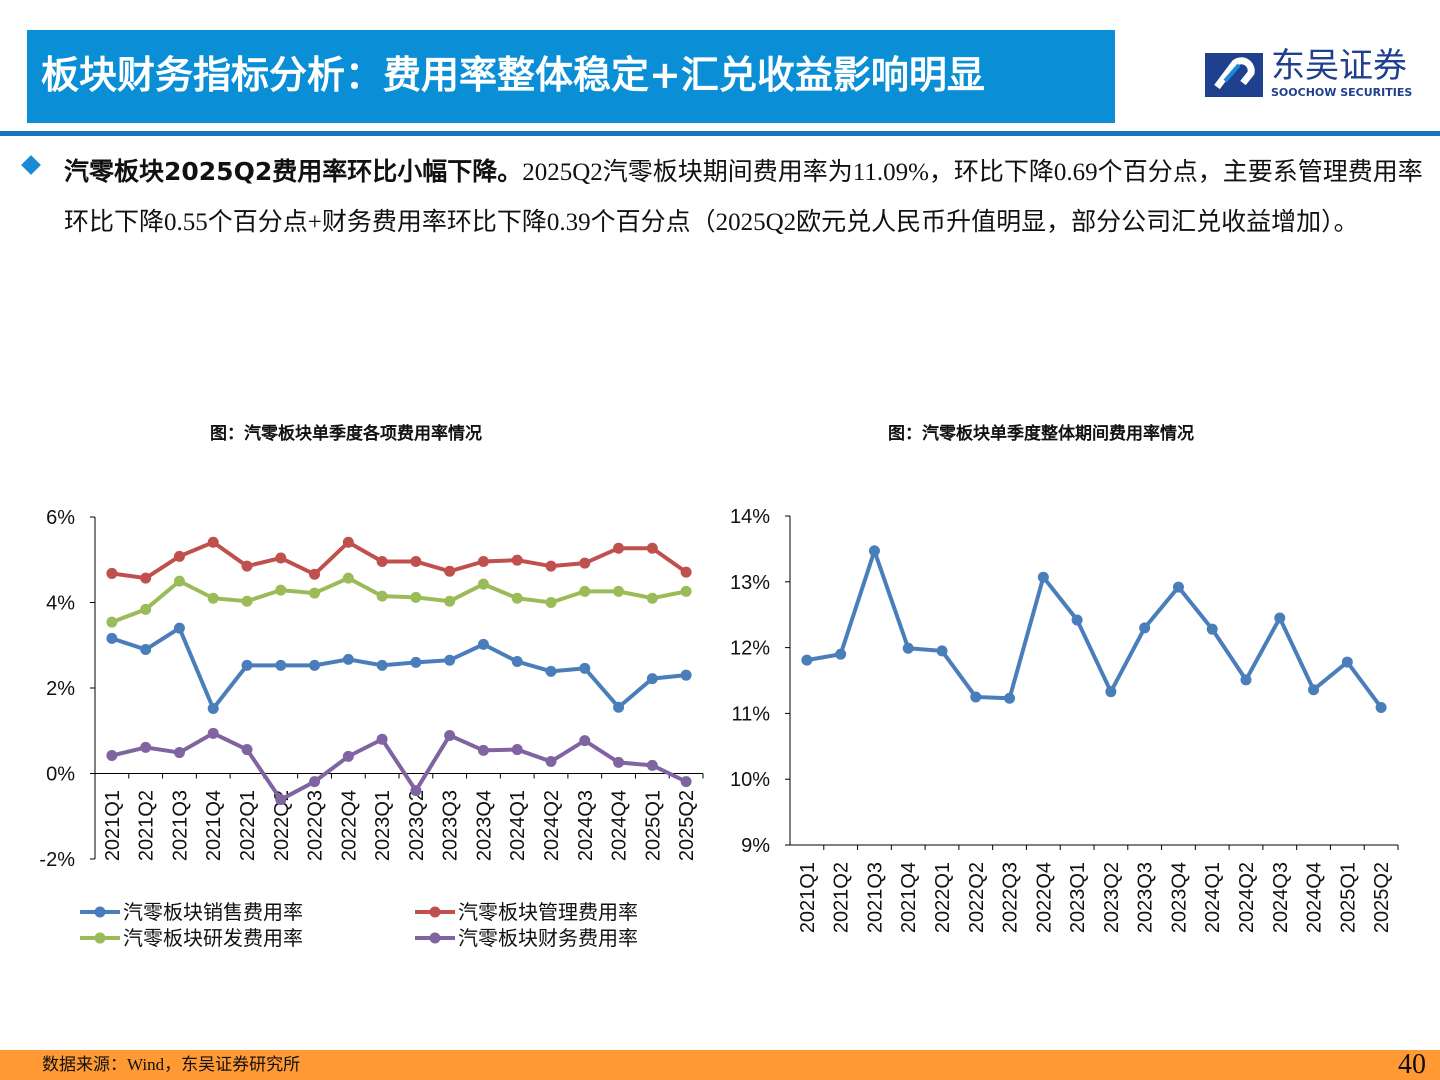 This screenshot has width=1440, height=1080. I want to click on y-tick-label: 12%, so click(750, 649).